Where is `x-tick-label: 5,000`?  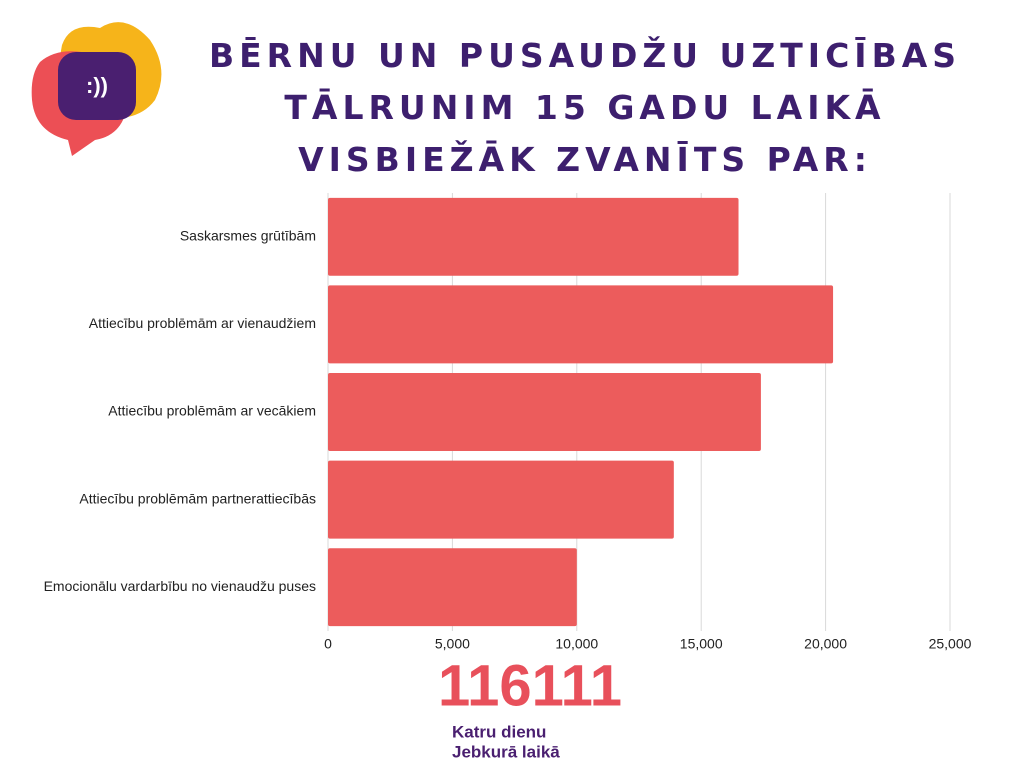
x-tick-label: 5,000 is located at coordinates (452, 644).